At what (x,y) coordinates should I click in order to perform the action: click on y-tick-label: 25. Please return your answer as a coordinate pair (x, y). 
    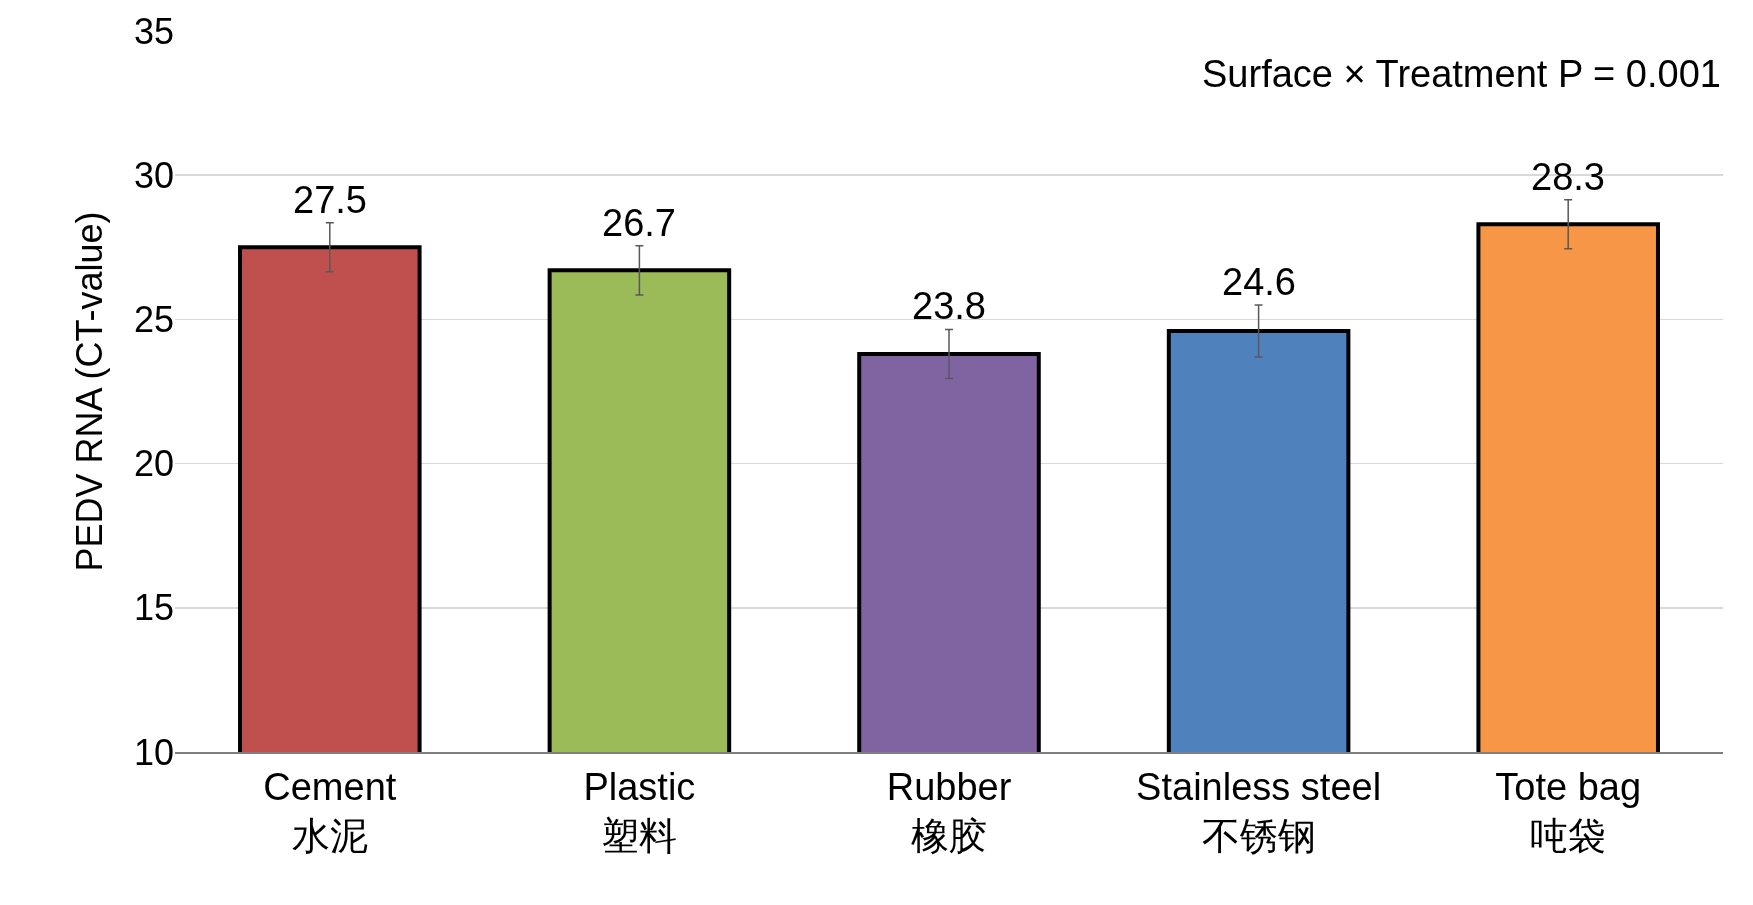
    Looking at the image, I should click on (153, 319).